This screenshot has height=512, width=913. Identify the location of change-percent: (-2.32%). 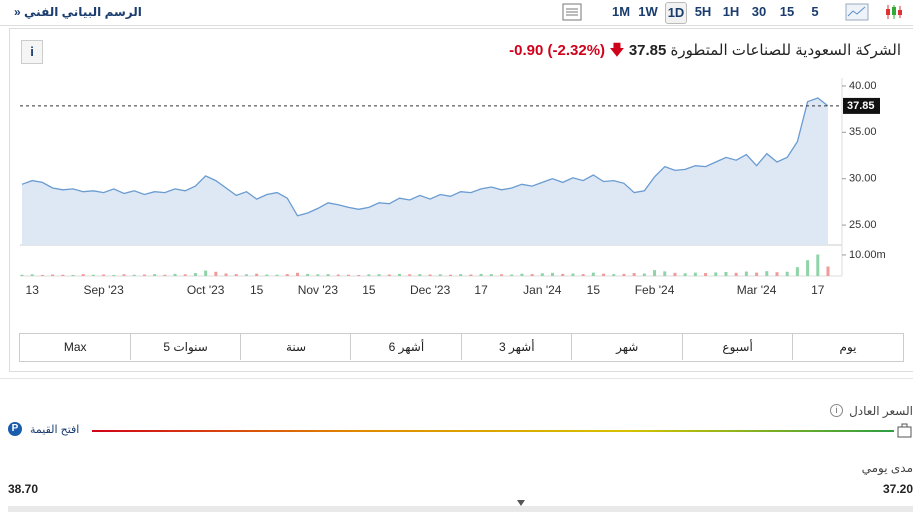
(576, 50).